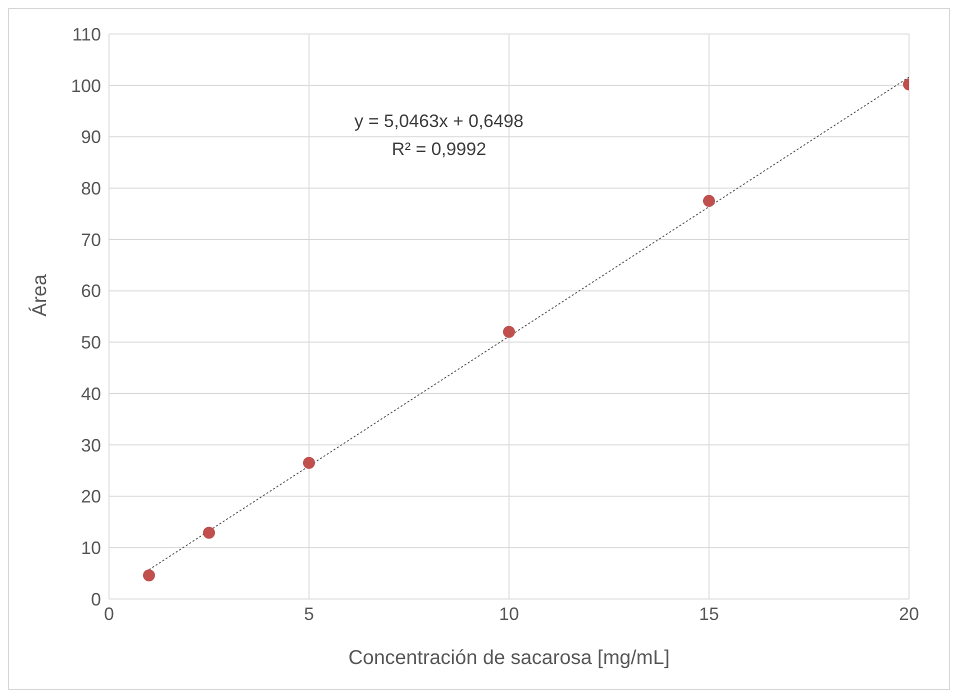  I want to click on annotation: y = 5,0463x + 0,6498, so click(439, 121).